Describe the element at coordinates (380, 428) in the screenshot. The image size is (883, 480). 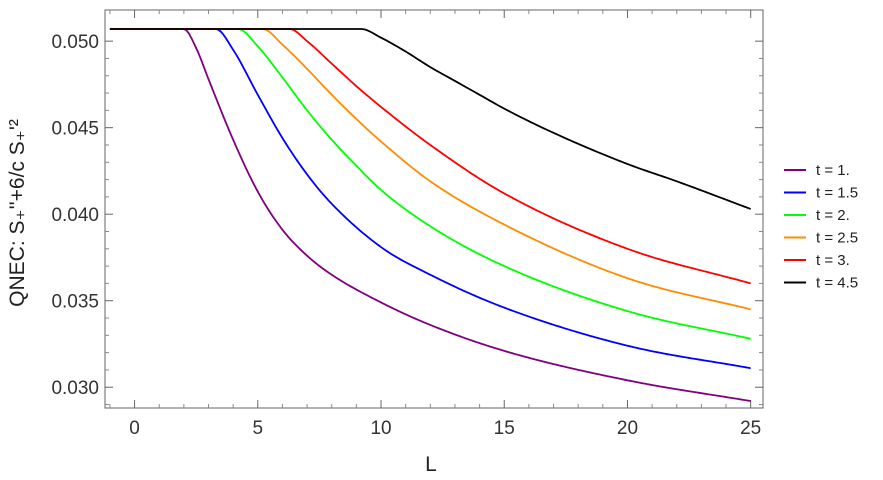
I see `x-tick-label: 10` at that location.